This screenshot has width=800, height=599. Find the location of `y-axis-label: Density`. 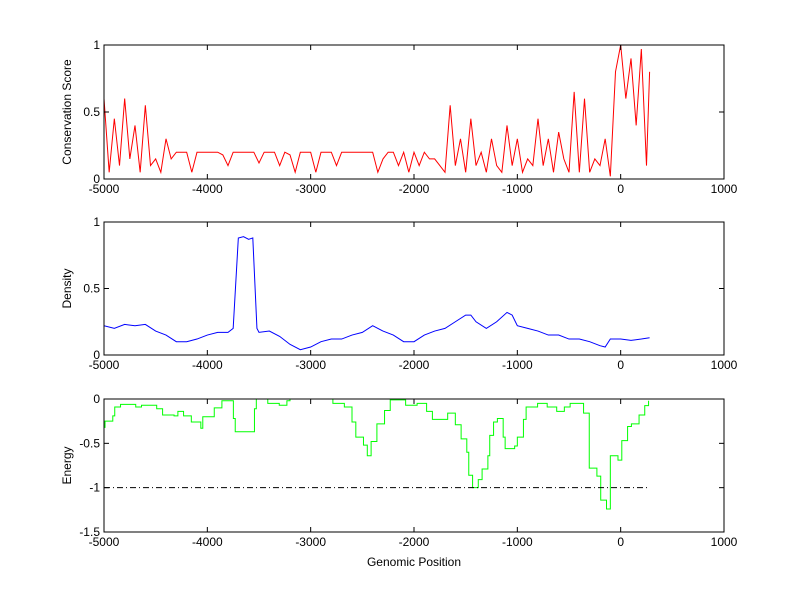

y-axis-label: Density is located at coordinates (67, 288).